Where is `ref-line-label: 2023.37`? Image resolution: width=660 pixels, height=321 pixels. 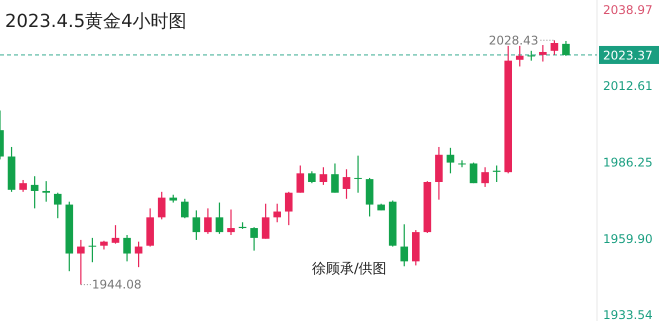 ref-line-label: 2023.37 is located at coordinates (628, 55).